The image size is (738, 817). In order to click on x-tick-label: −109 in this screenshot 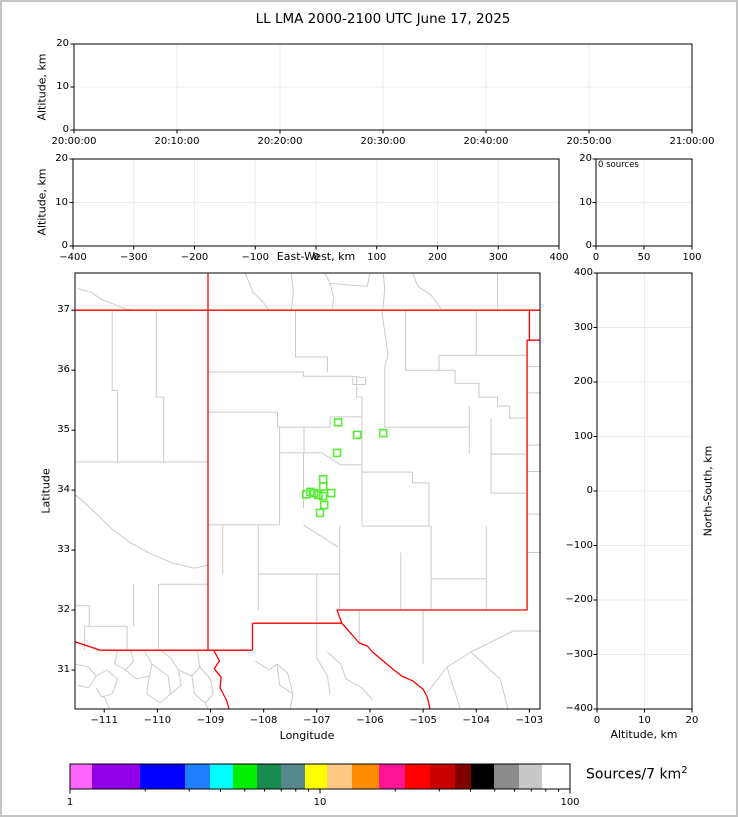, I will do `click(210, 720)`.